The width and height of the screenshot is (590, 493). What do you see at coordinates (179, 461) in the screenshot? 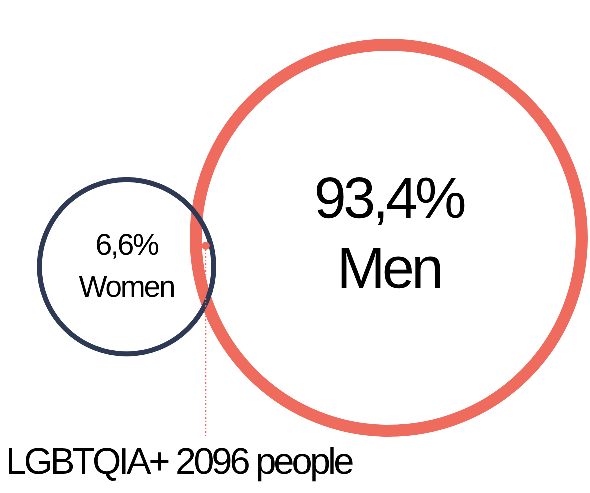
I see `category-label: LGBTQIA+ 2096 people` at bounding box center [179, 461].